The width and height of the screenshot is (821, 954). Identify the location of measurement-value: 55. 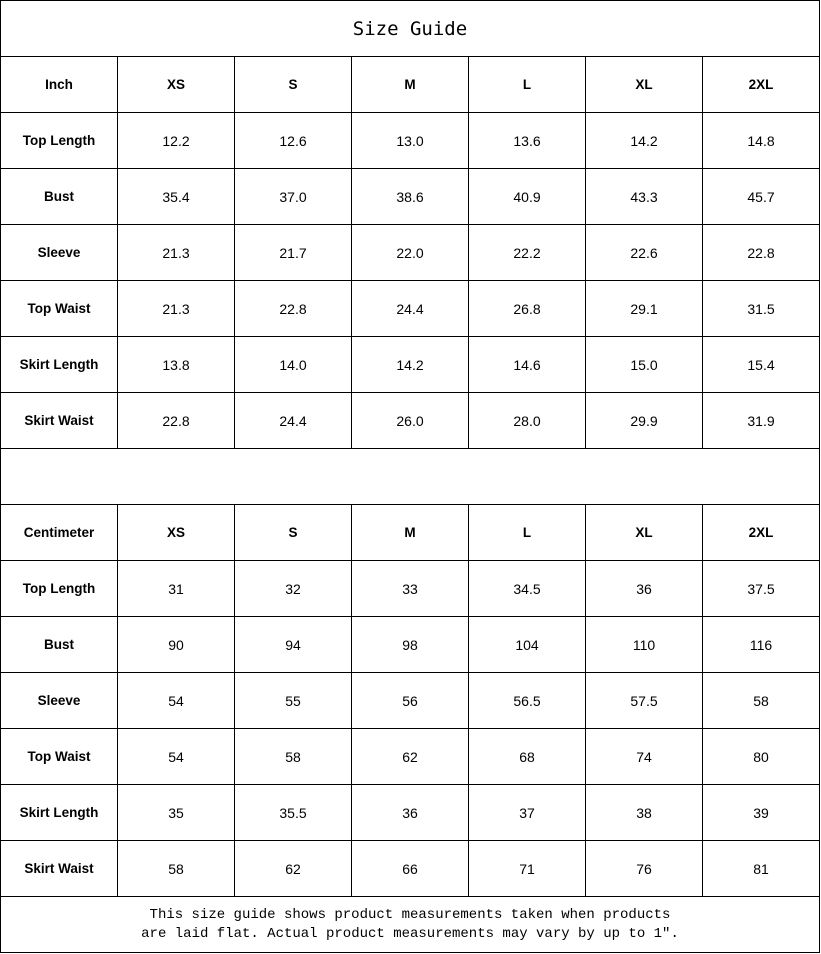
(293, 700).